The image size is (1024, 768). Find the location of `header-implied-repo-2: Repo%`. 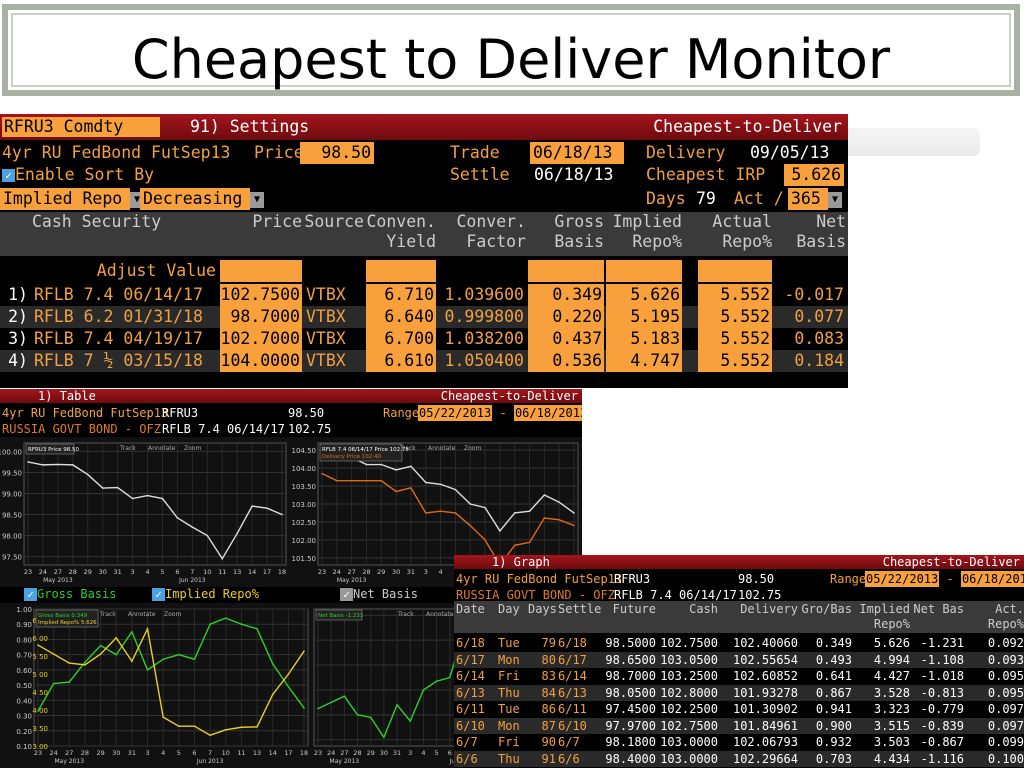

header-implied-repo-2: Repo% is located at coordinates (657, 241).